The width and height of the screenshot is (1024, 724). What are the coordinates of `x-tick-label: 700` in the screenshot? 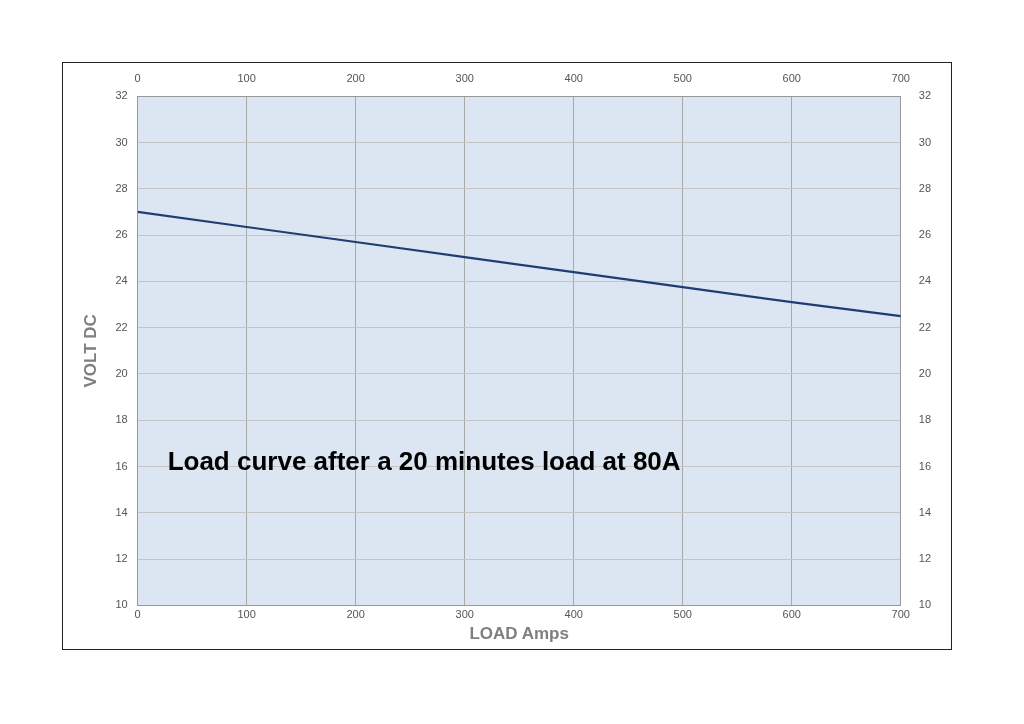 It's located at (900, 614).